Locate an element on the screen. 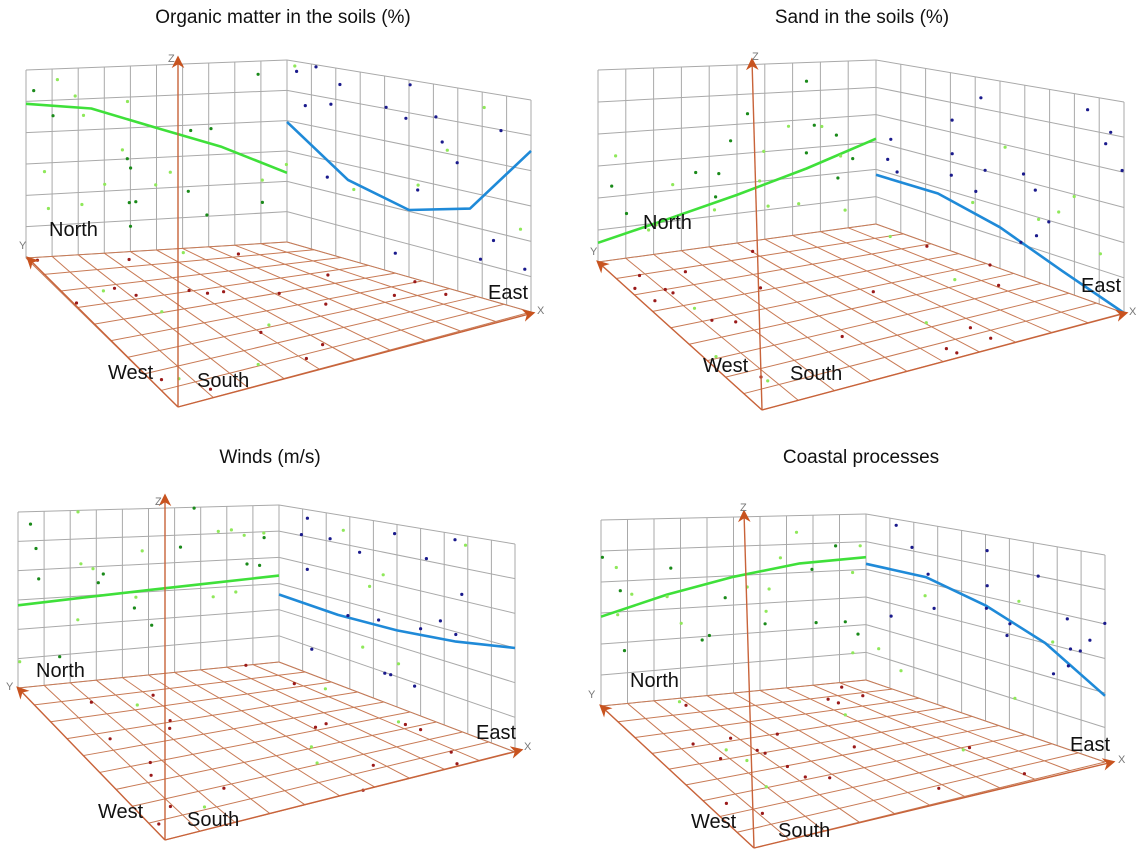 This screenshot has width=1143, height=853. sample-points is located at coordinates (243, 666).